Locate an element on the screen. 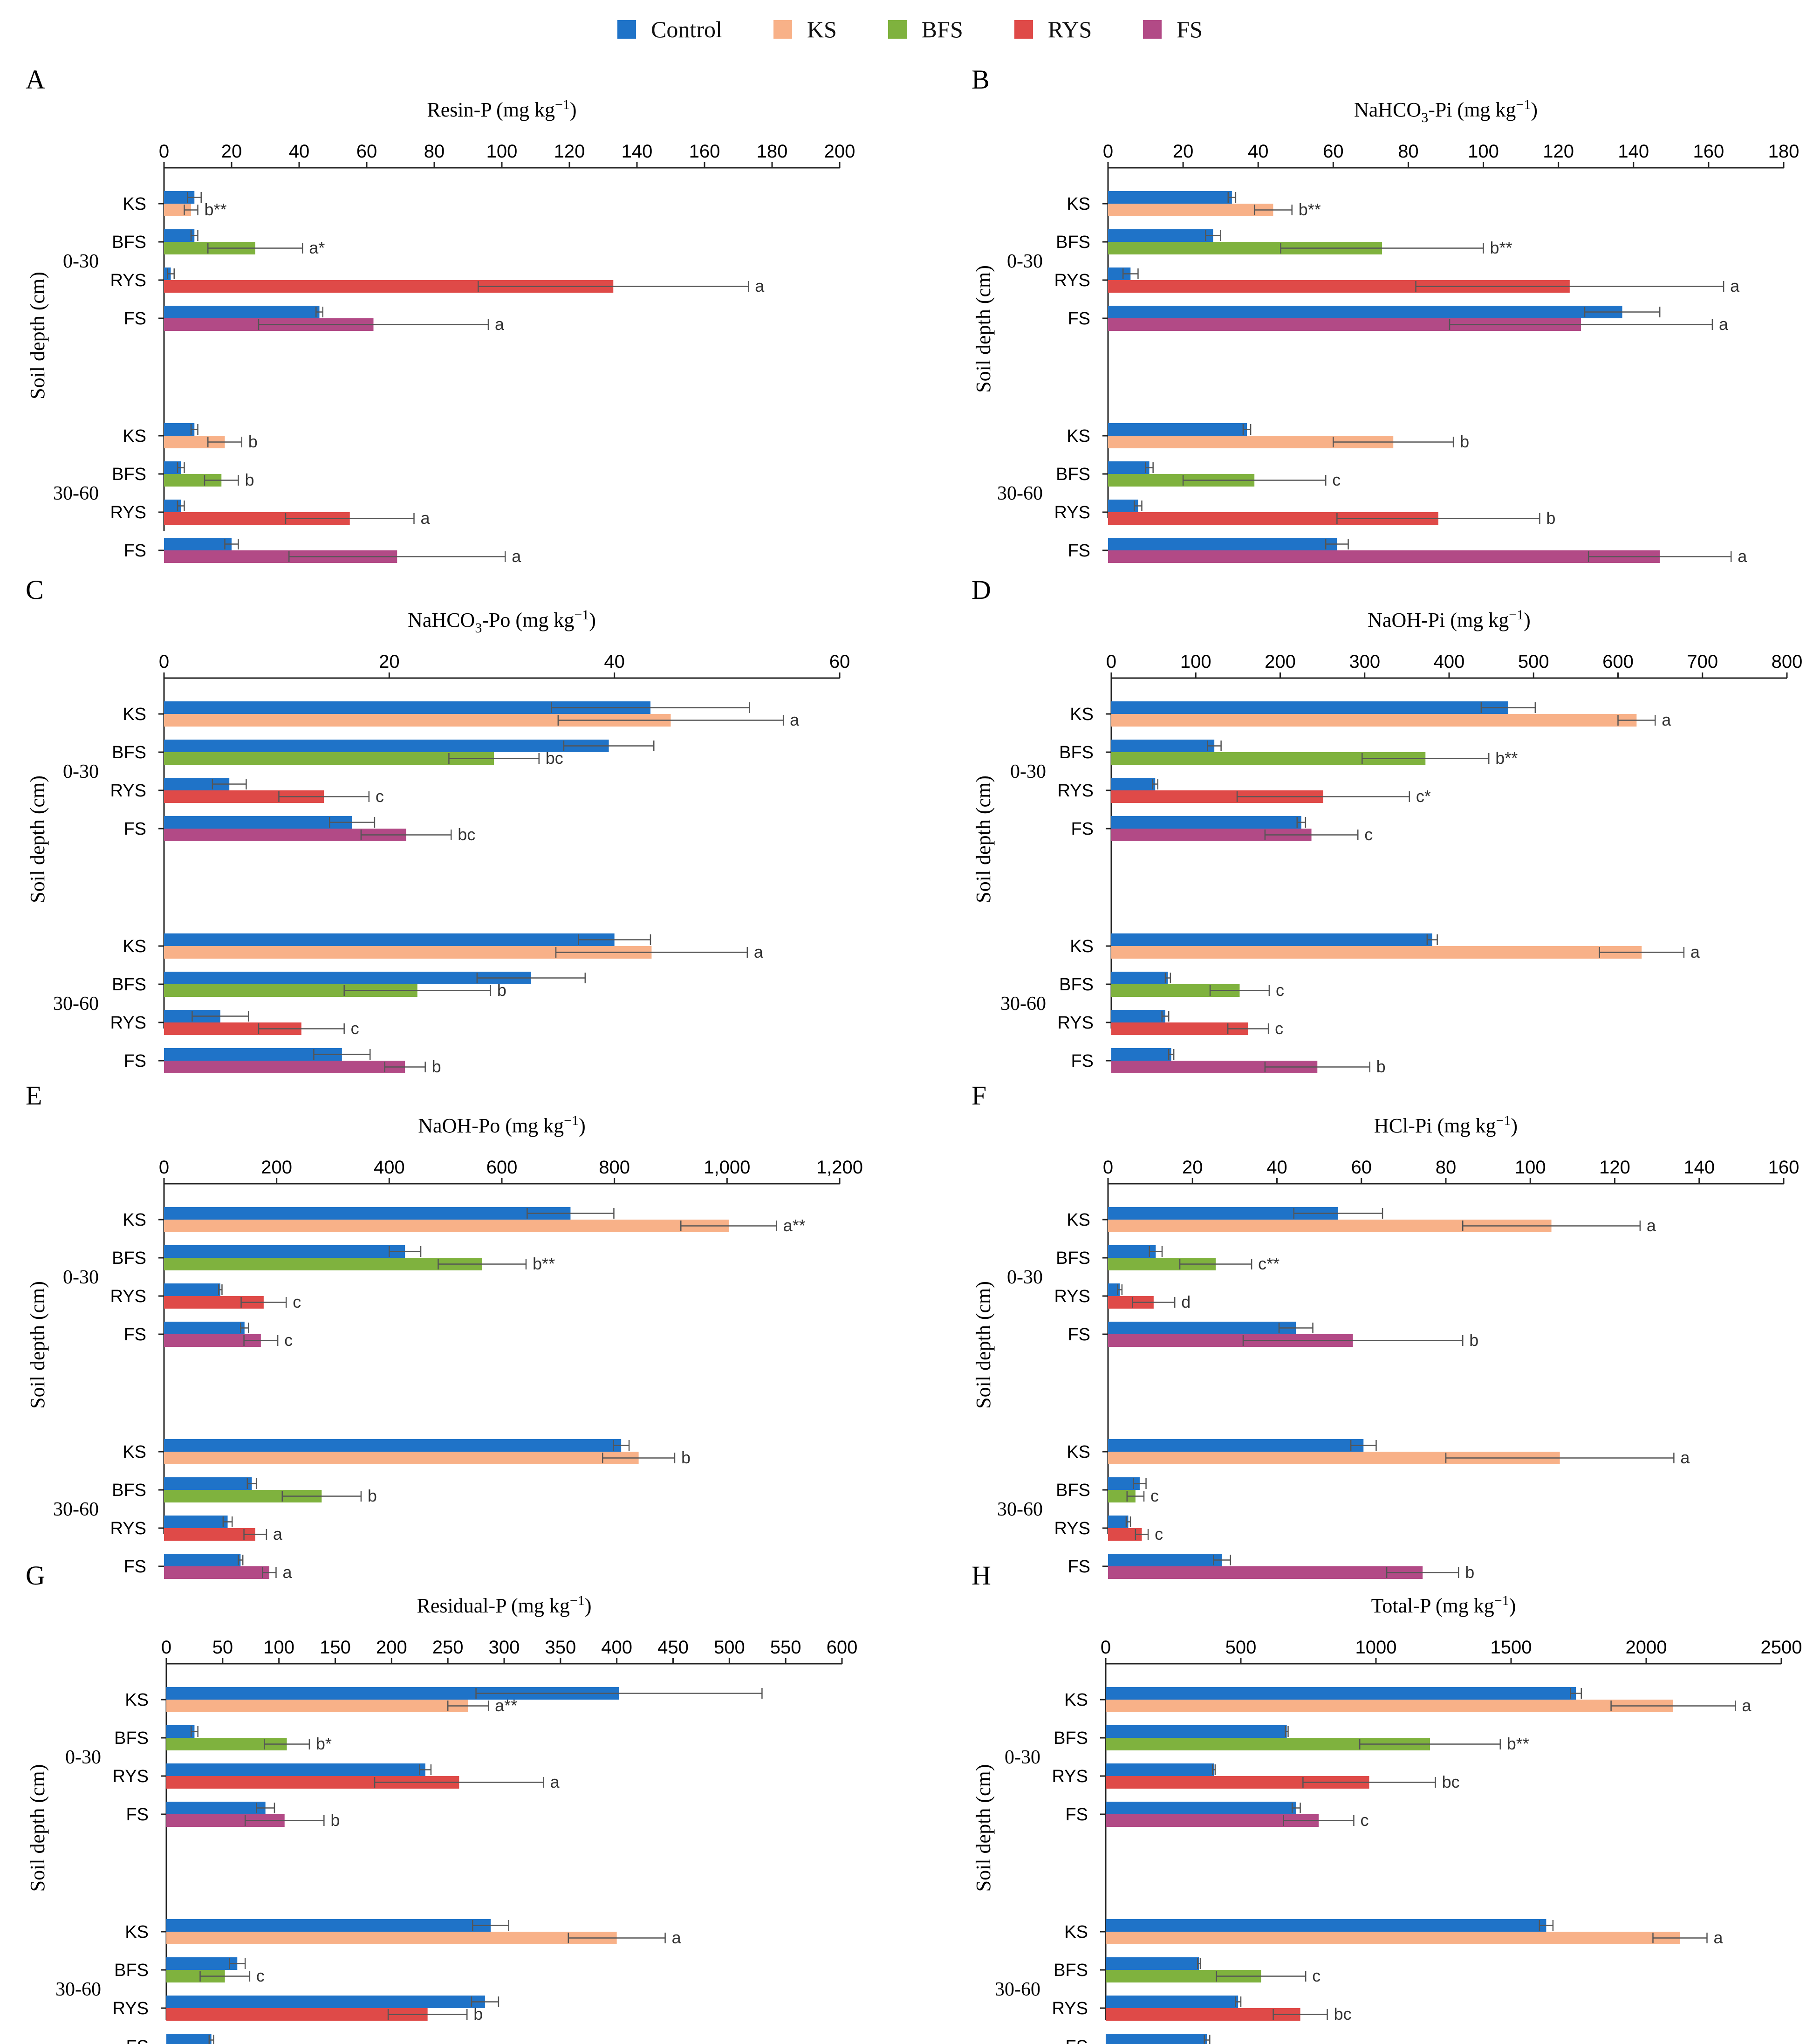 The height and width of the screenshot is (2044, 1820). legend-label: FS is located at coordinates (1190, 29).